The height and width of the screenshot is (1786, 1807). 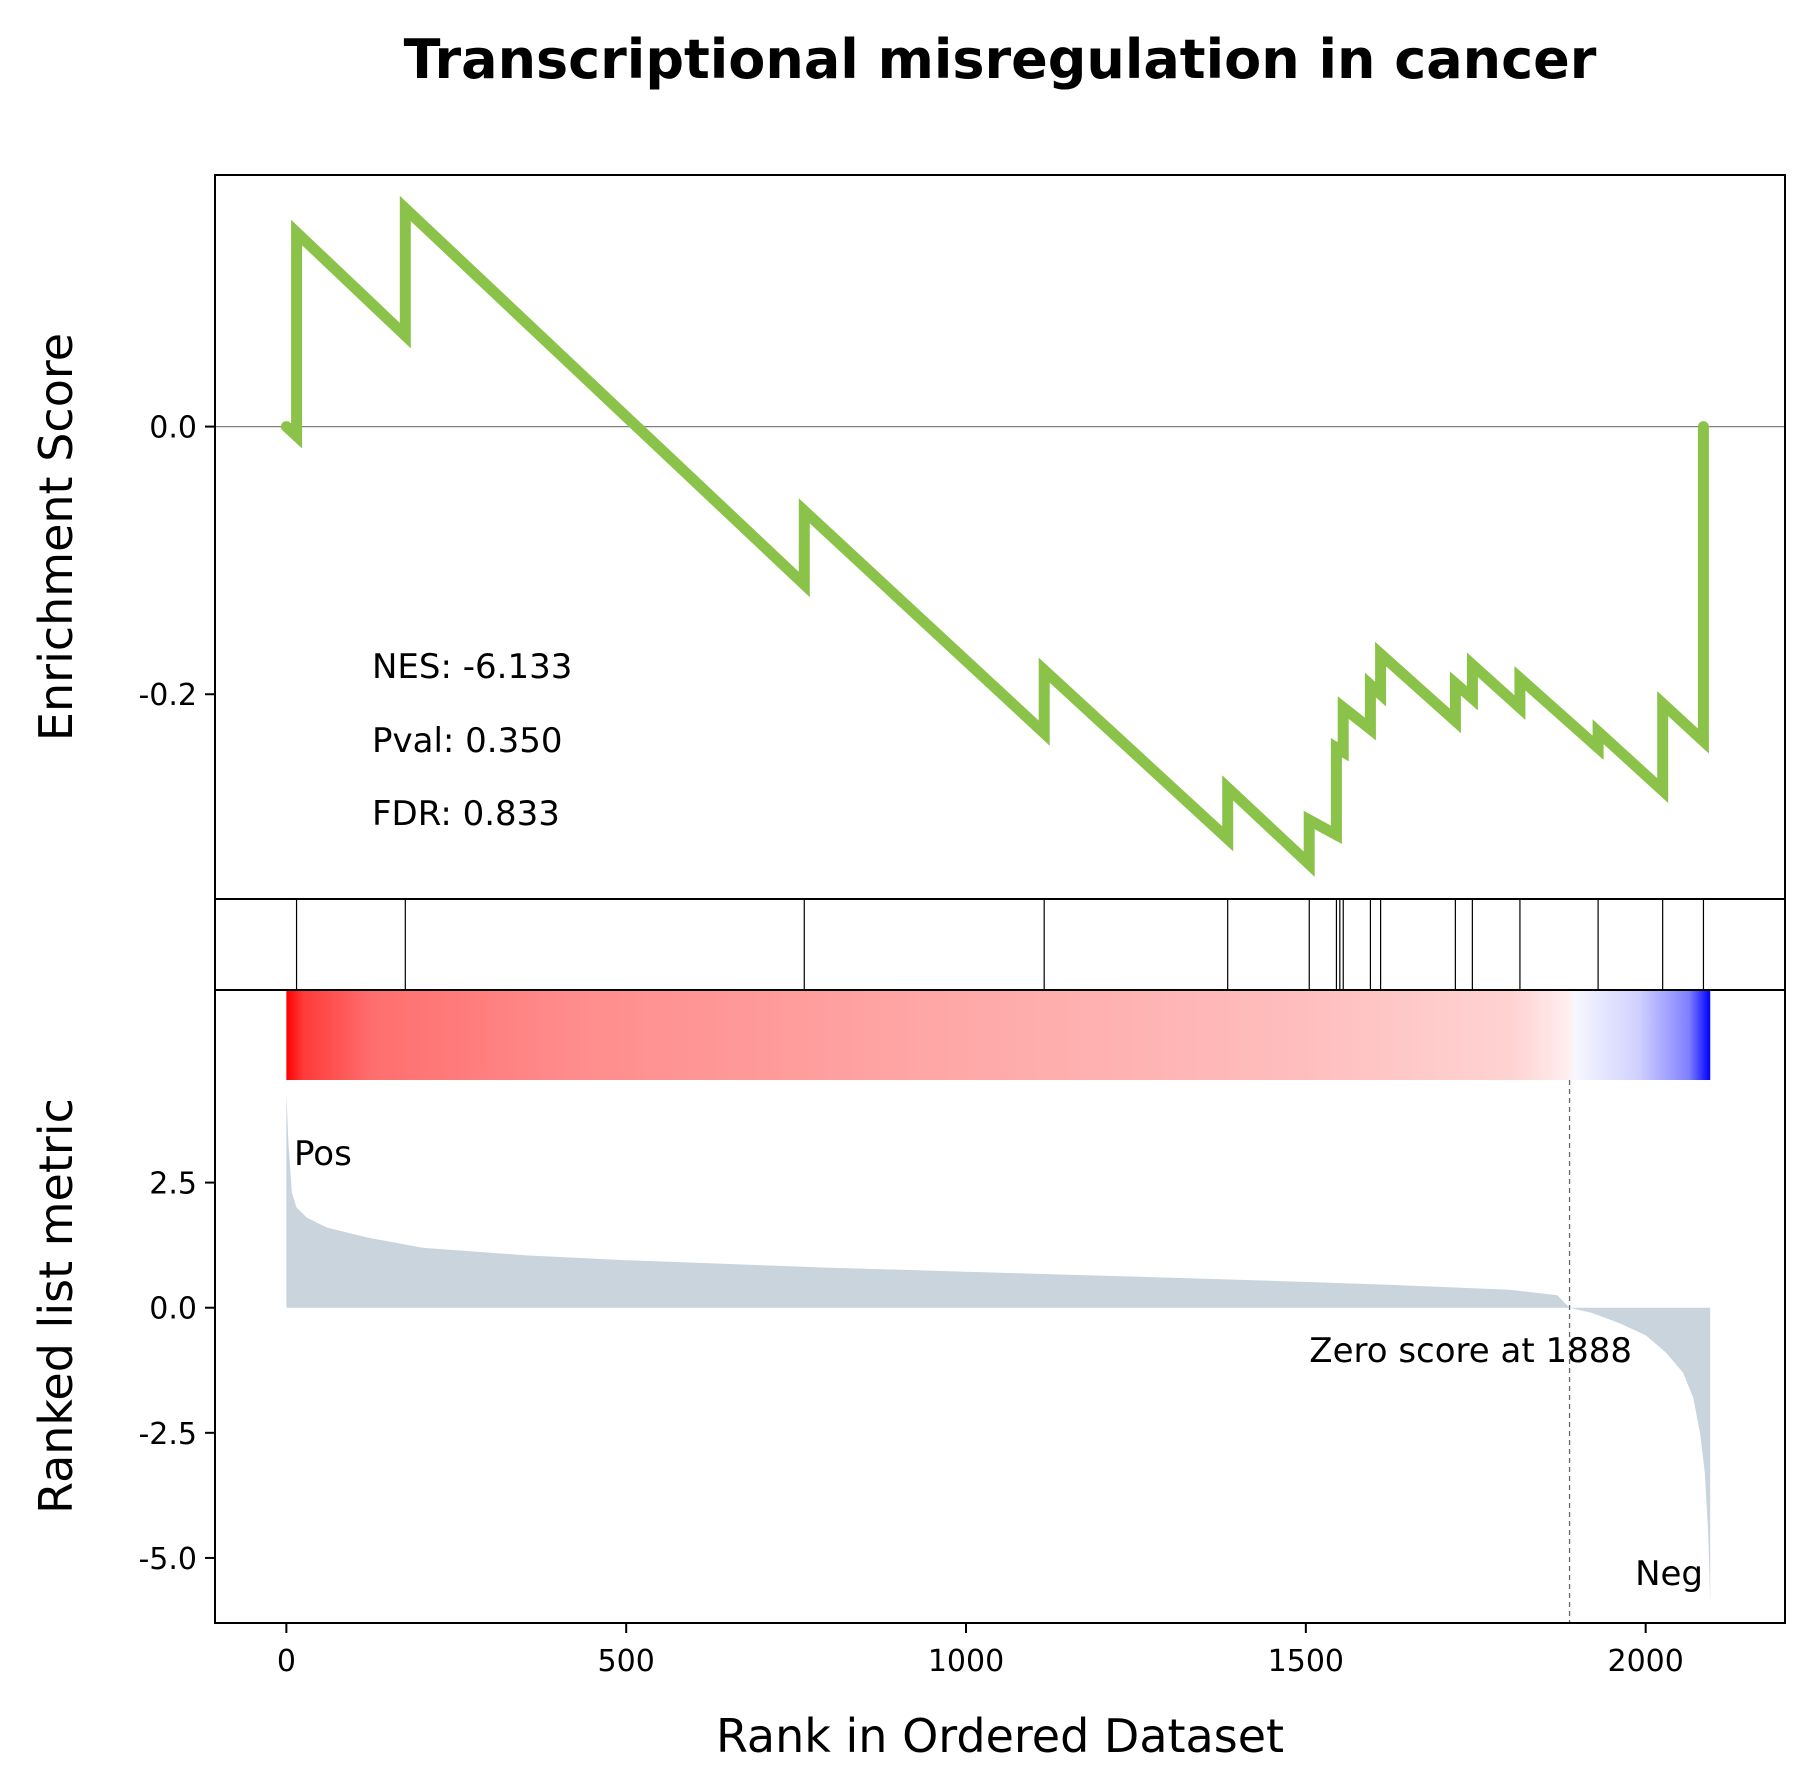 I want to click on pos-label: Pos, so click(x=323, y=1154).